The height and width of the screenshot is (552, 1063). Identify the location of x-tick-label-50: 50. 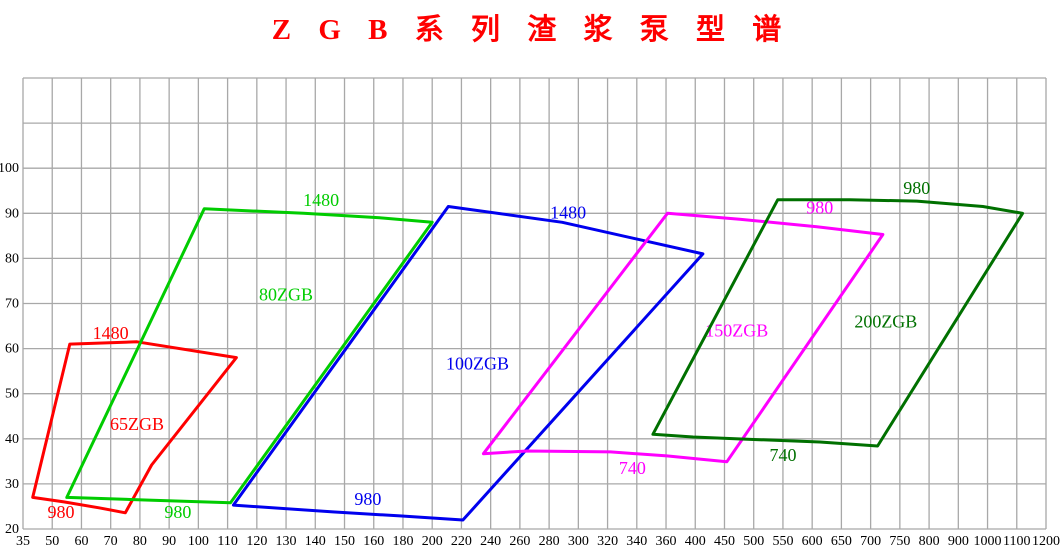
(52, 541).